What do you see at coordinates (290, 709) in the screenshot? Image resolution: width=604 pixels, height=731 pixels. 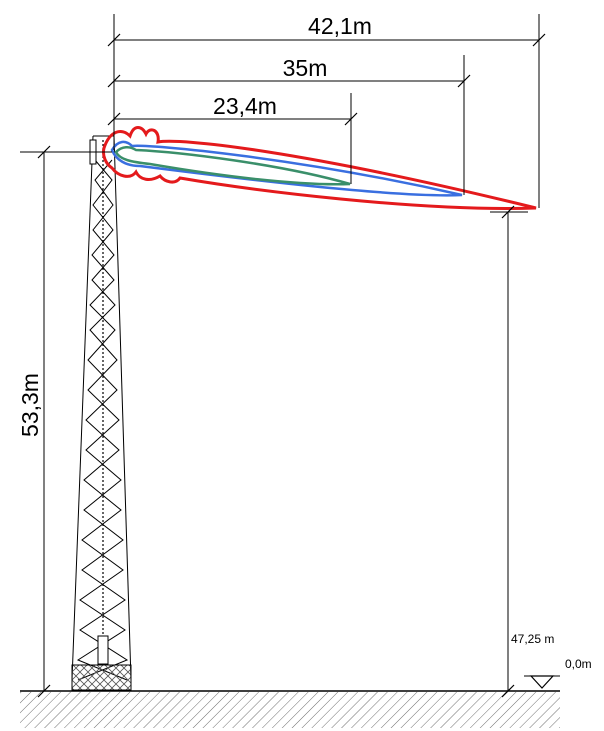 I see `ground` at bounding box center [290, 709].